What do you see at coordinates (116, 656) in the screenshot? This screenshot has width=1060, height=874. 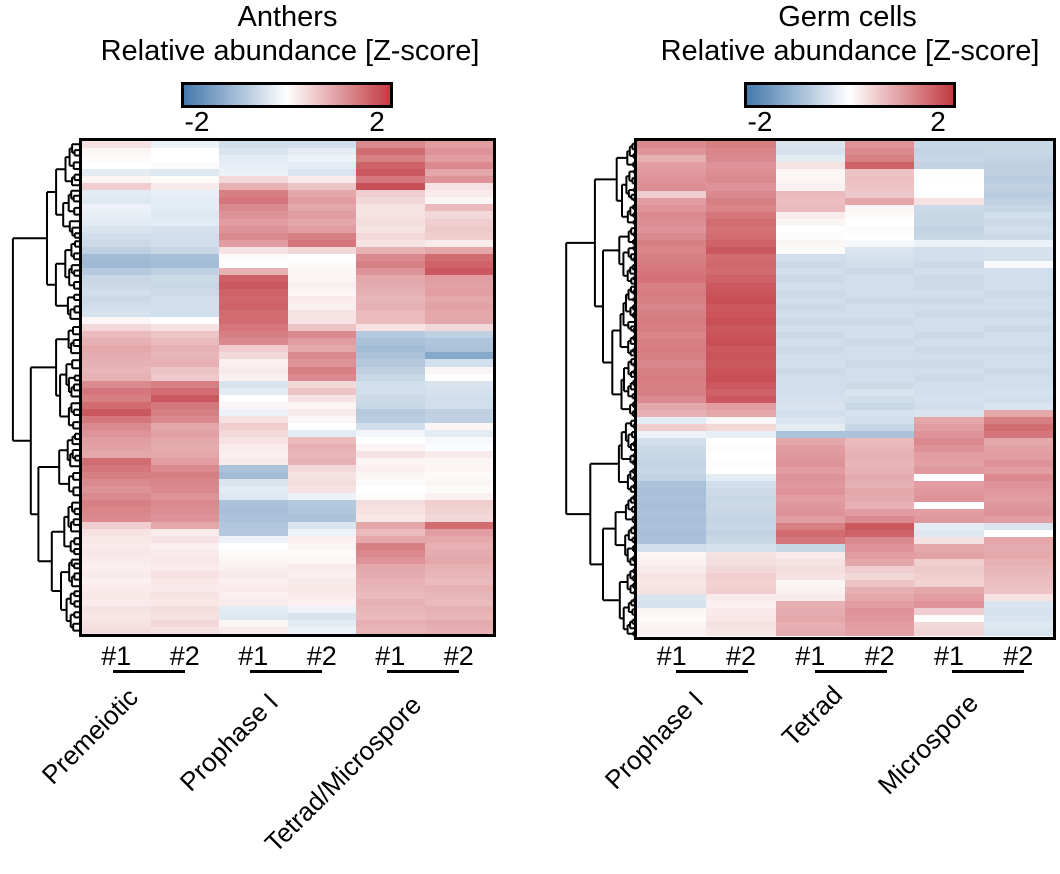 I see `replicate-label: #1` at bounding box center [116, 656].